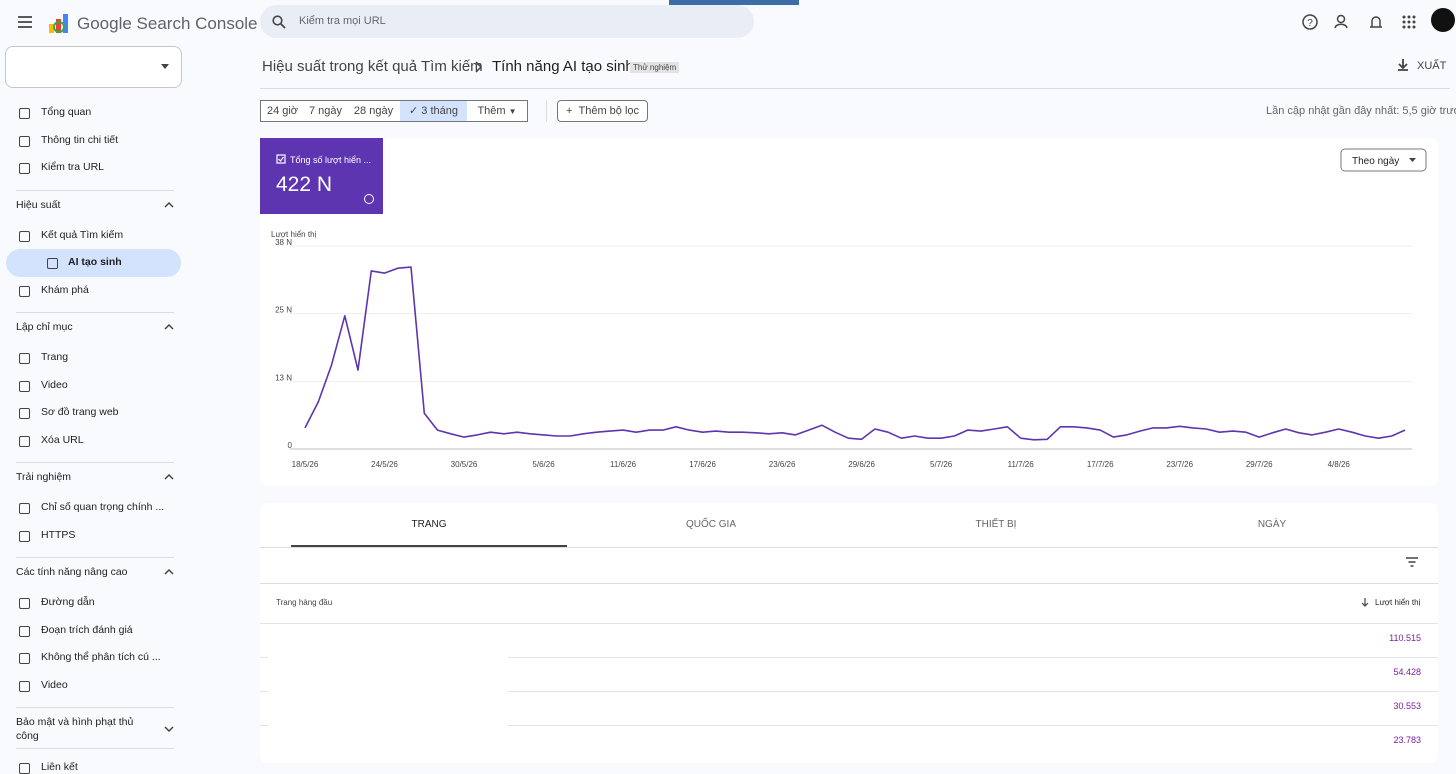 The width and height of the screenshot is (1456, 774). I want to click on tab: TRANG, so click(429, 524).